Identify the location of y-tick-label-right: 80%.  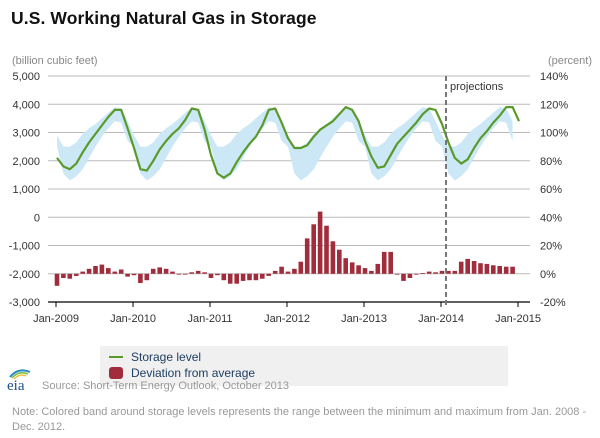
(551, 162).